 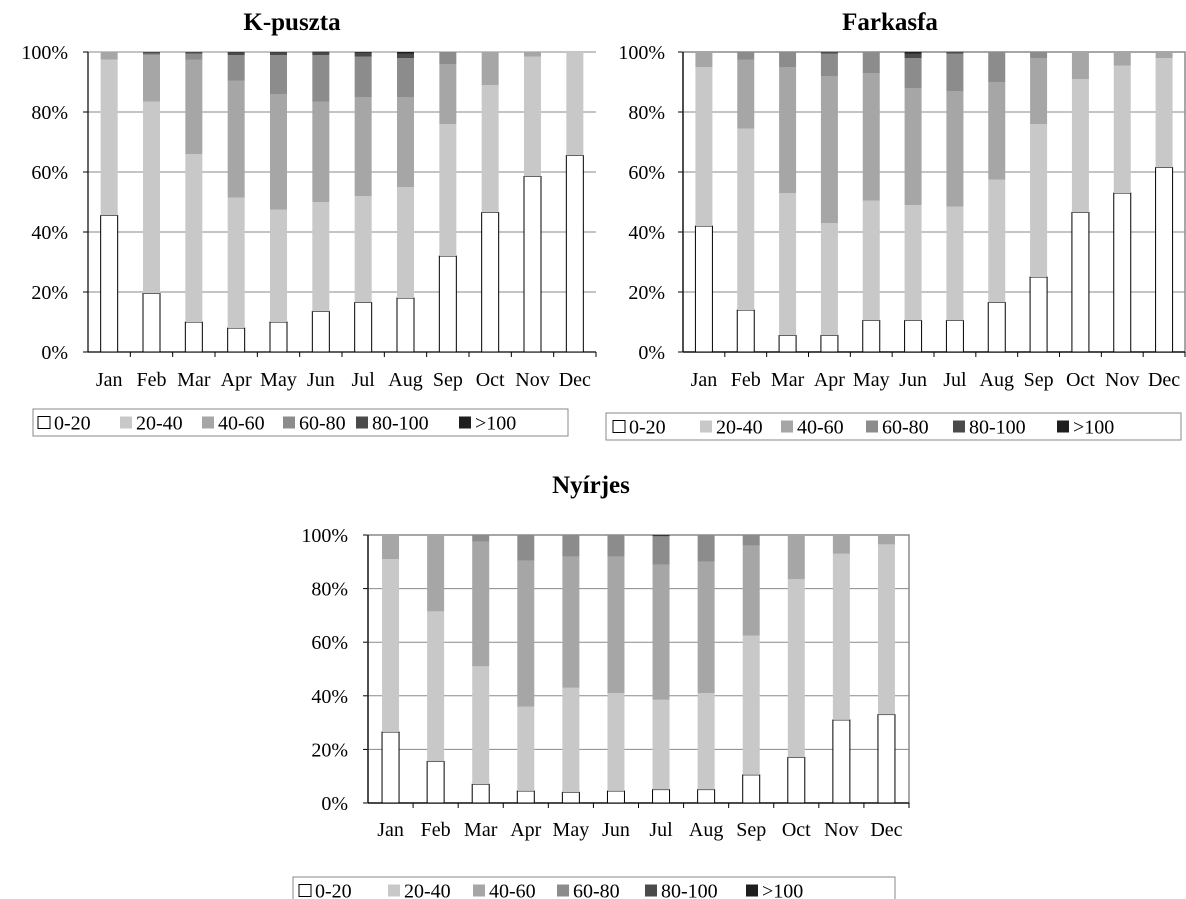 I want to click on legend-label: 40-60, so click(x=820, y=428).